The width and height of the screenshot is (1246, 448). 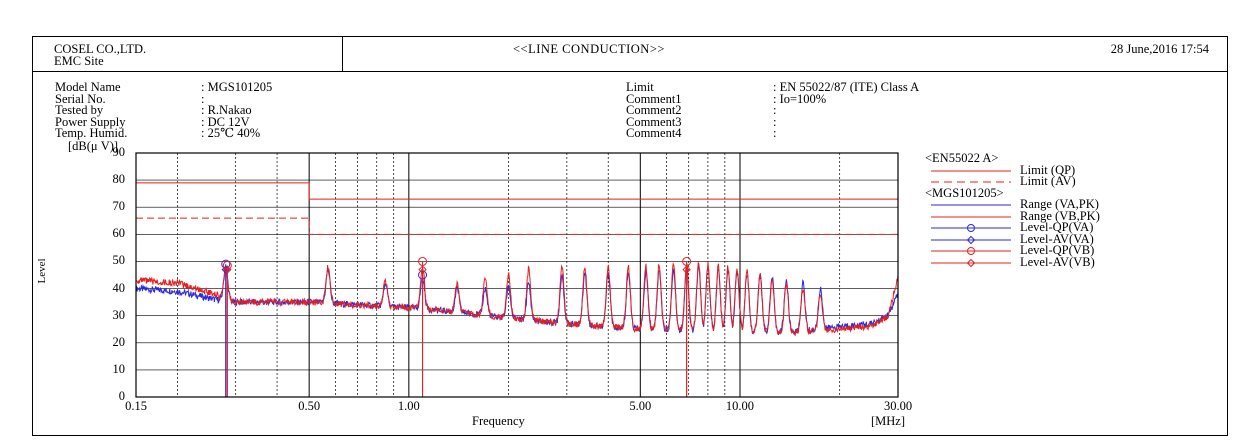 I want to click on info-label: Comment2, so click(x=654, y=110).